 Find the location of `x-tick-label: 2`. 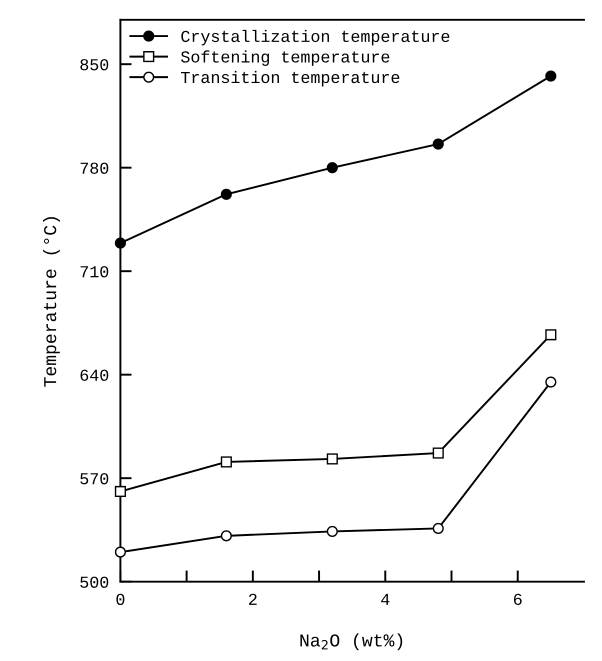

x-tick-label: 2 is located at coordinates (253, 599).